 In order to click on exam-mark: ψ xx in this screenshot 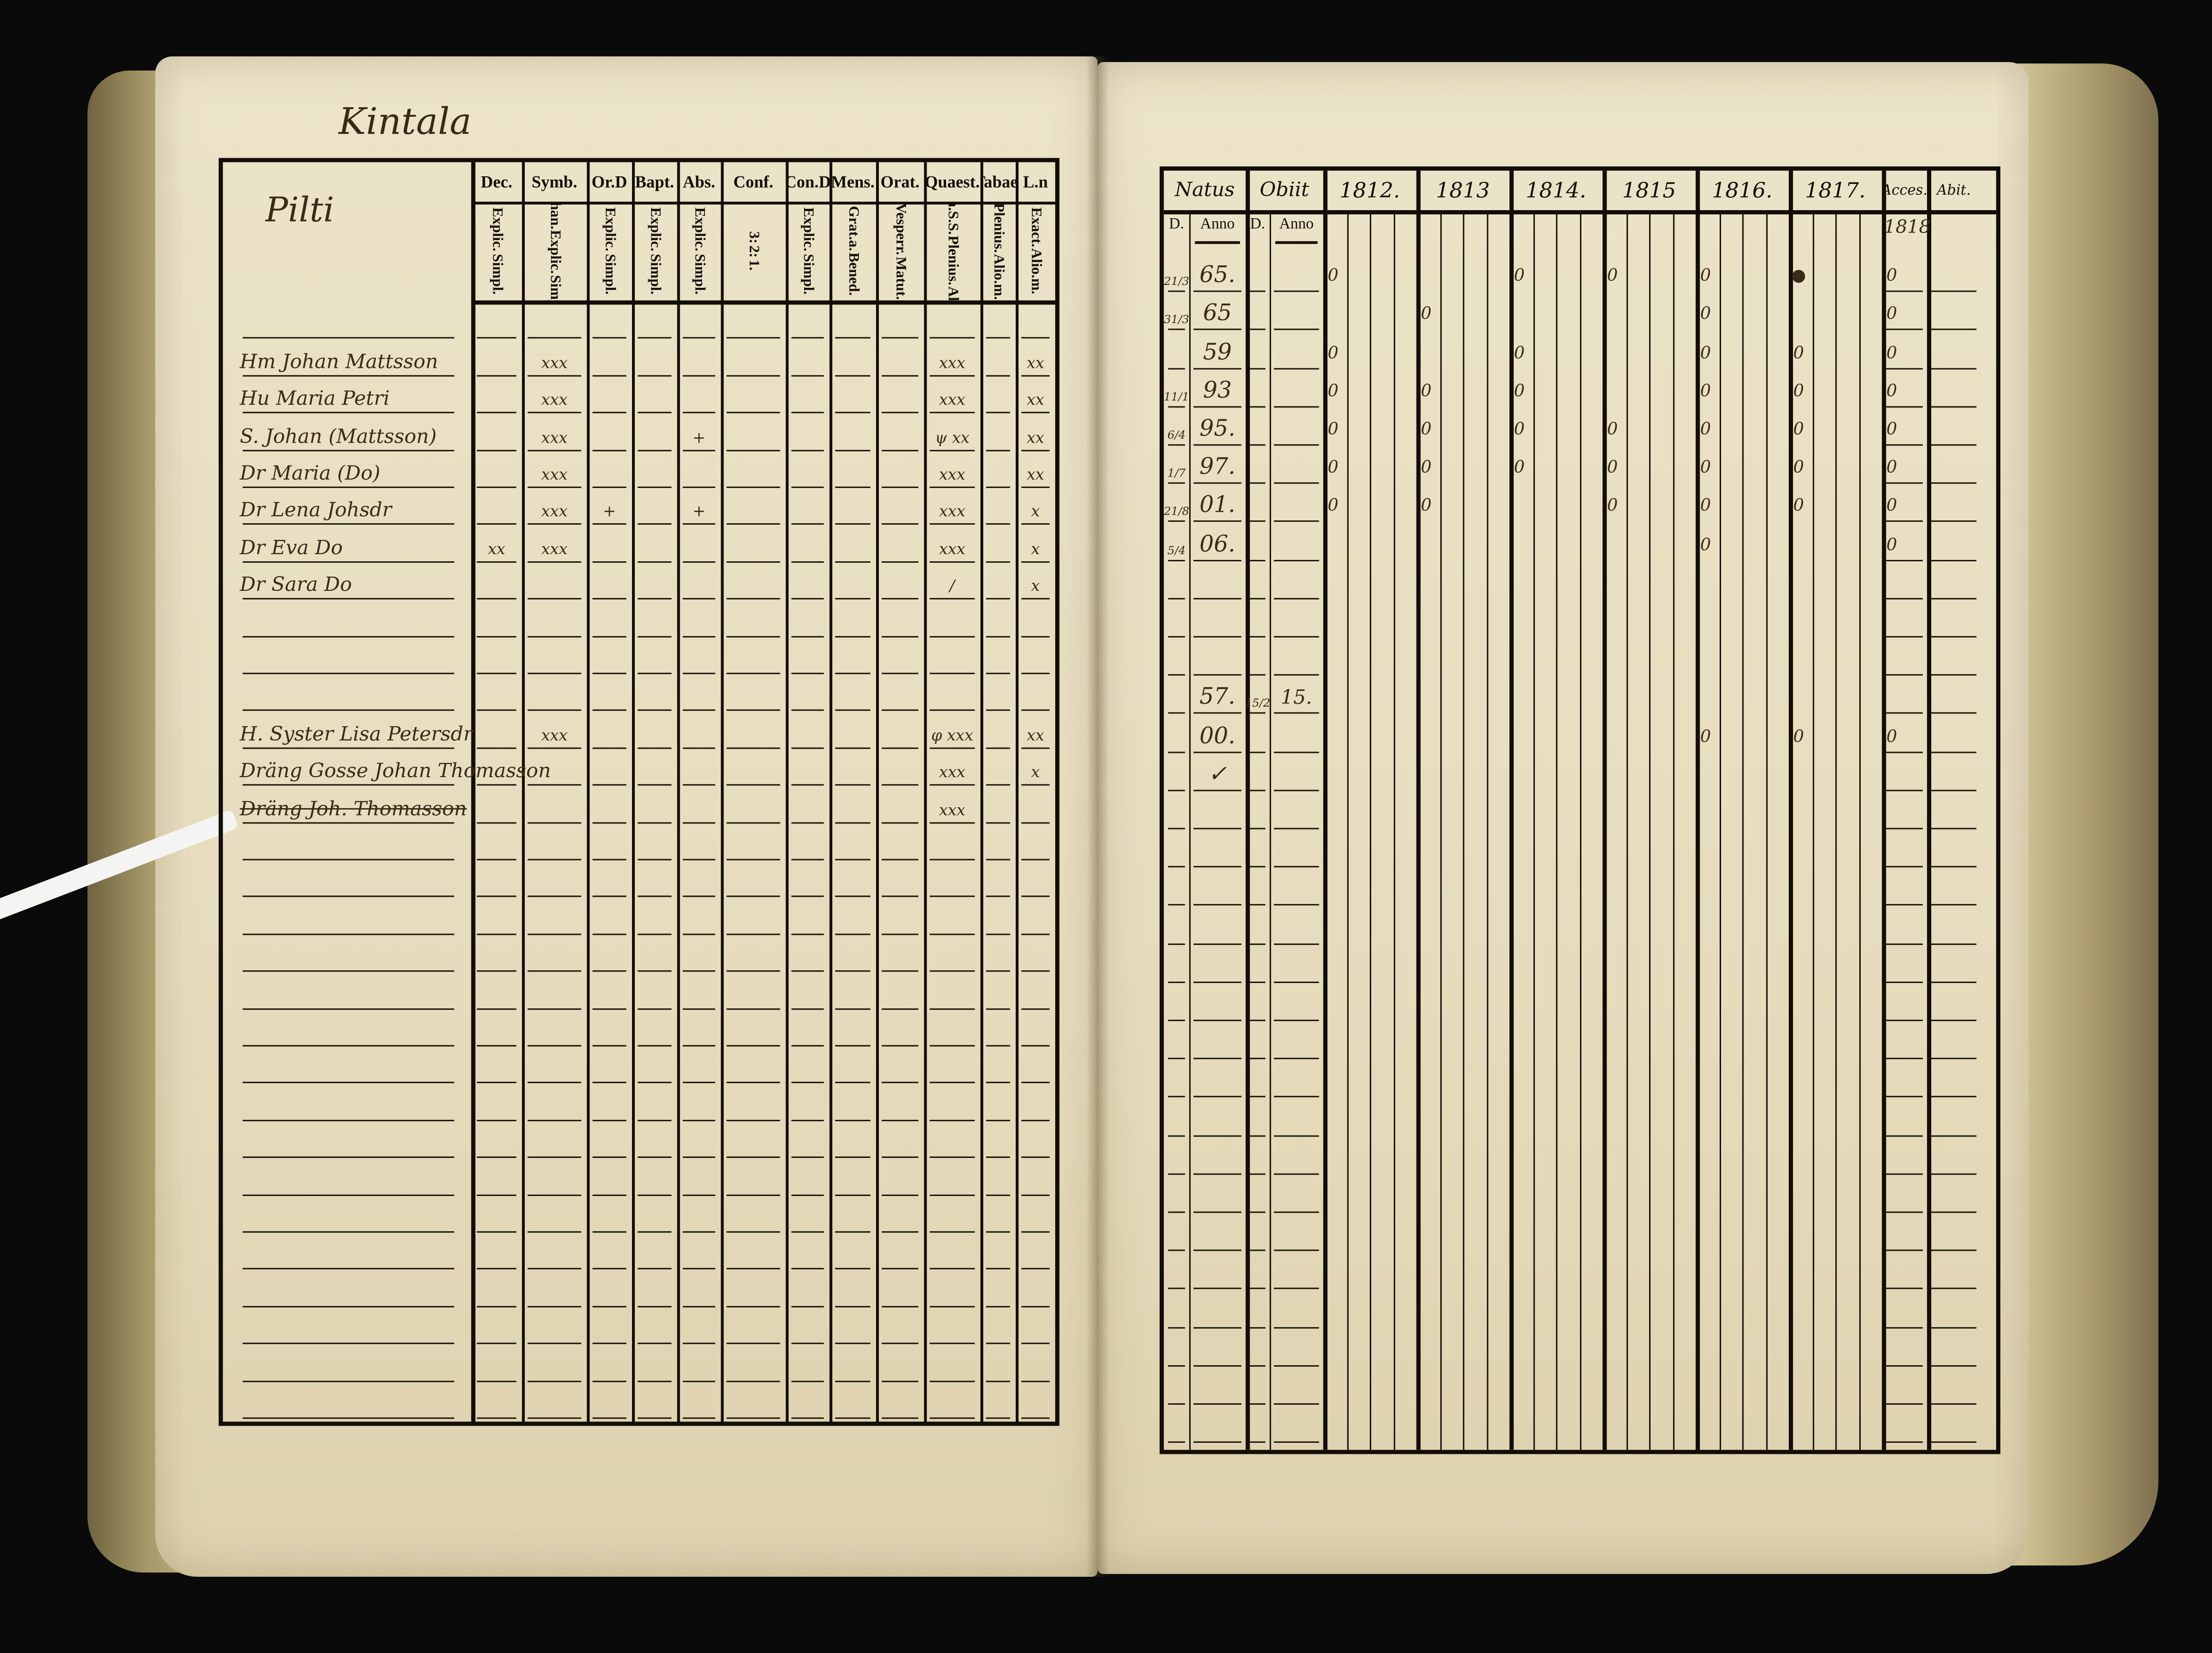, I will do `click(953, 438)`.